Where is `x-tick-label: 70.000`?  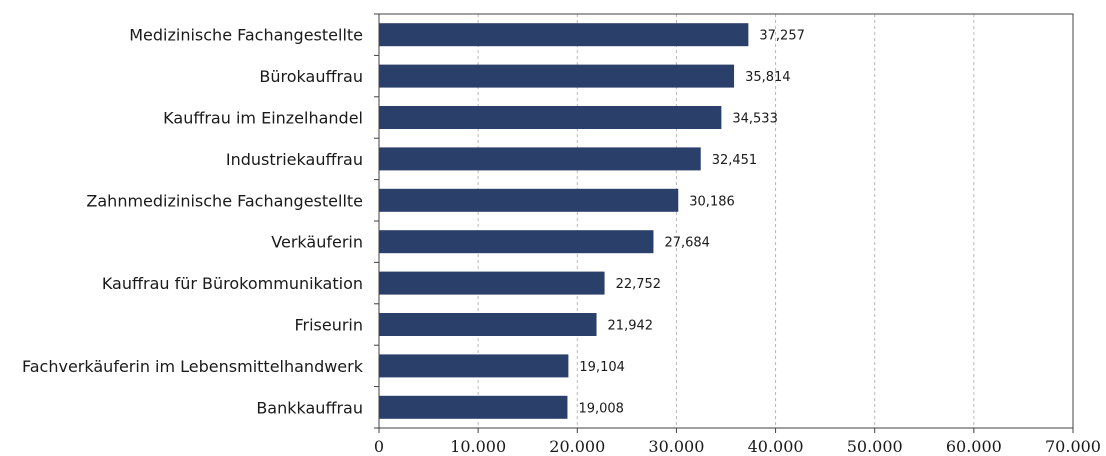 x-tick-label: 70.000 is located at coordinates (1073, 446).